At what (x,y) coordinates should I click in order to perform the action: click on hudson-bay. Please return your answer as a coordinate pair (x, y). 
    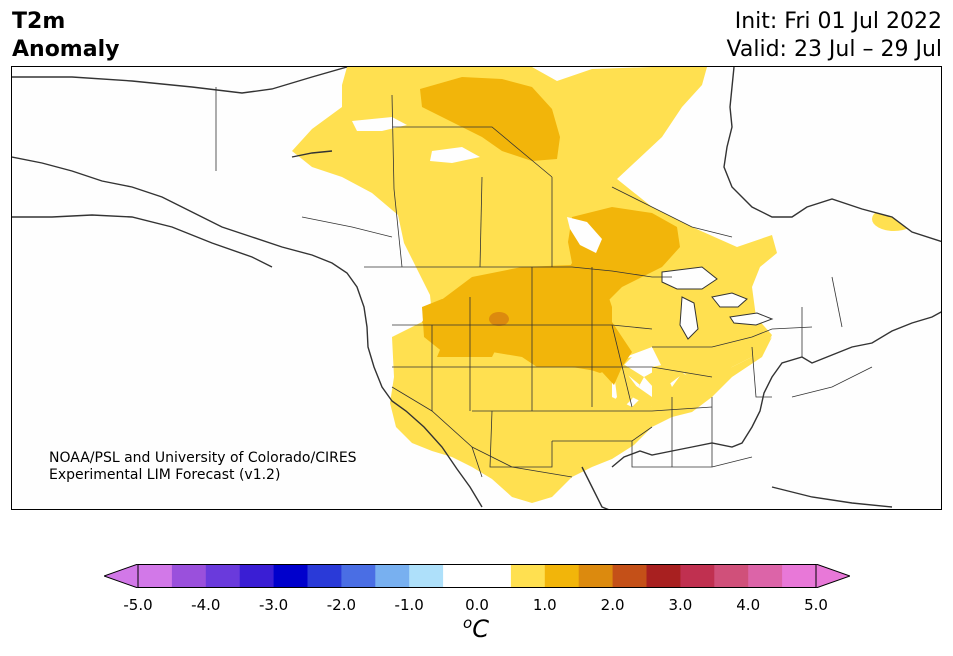
    Looking at the image, I should click on (832, 154).